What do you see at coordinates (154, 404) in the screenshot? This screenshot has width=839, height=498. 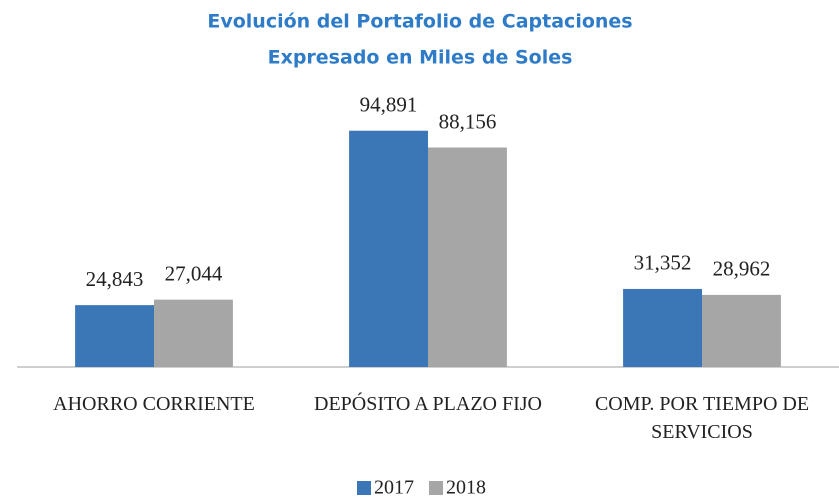 I see `x-tick-label: AHORRO CORRIENTE` at bounding box center [154, 404].